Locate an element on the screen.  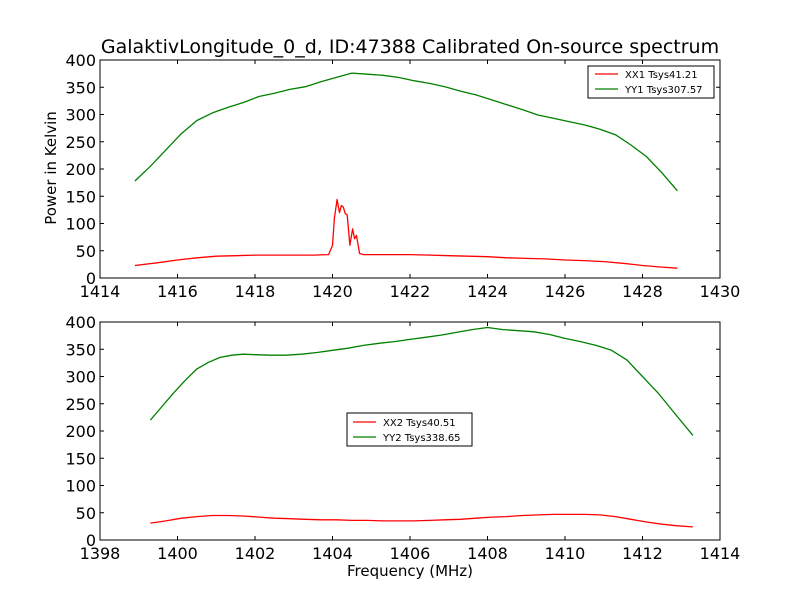
top-y-tick-label: 100 is located at coordinates (80, 224).